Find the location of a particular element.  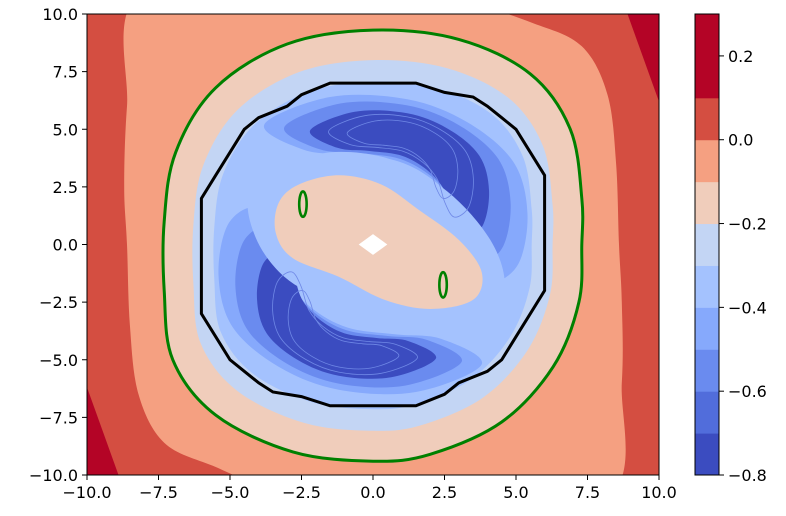

white-gap is located at coordinates (373, 244).